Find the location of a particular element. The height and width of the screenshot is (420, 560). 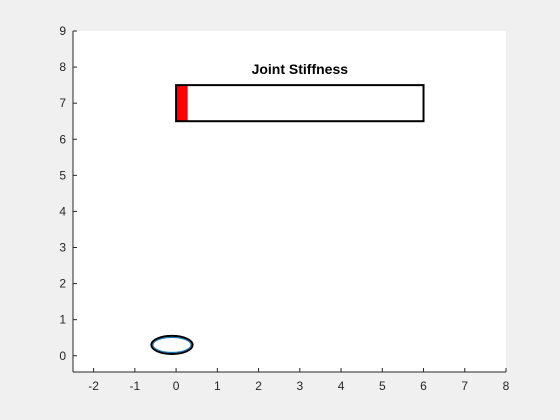

x-tick-label: 6 is located at coordinates (423, 386).